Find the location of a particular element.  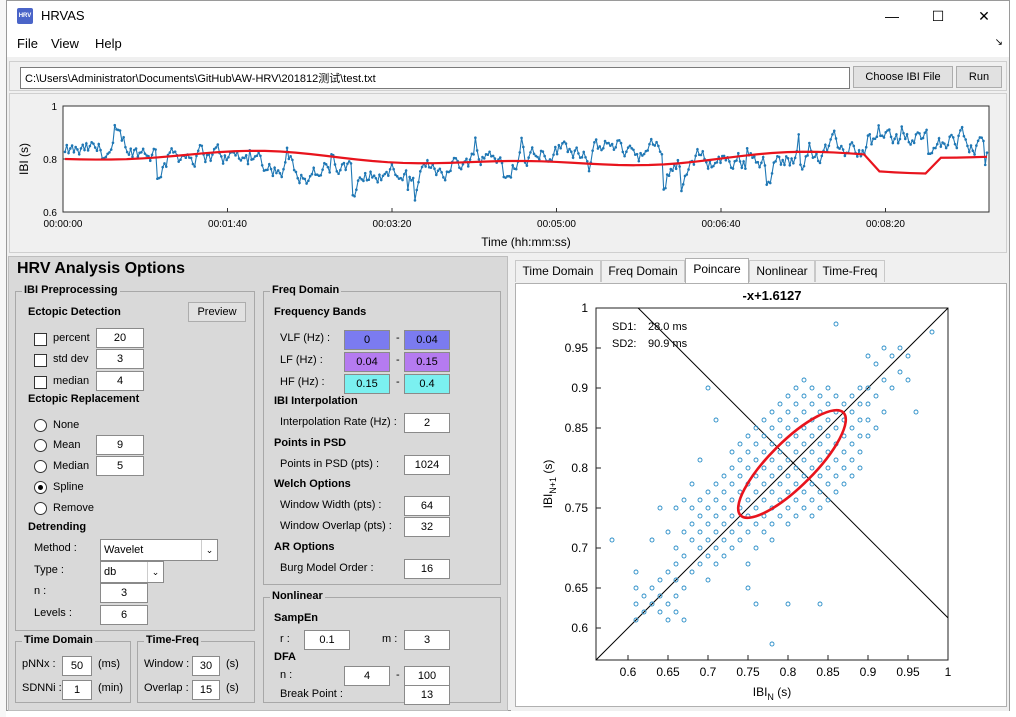

remove-radio is located at coordinates (40, 508).